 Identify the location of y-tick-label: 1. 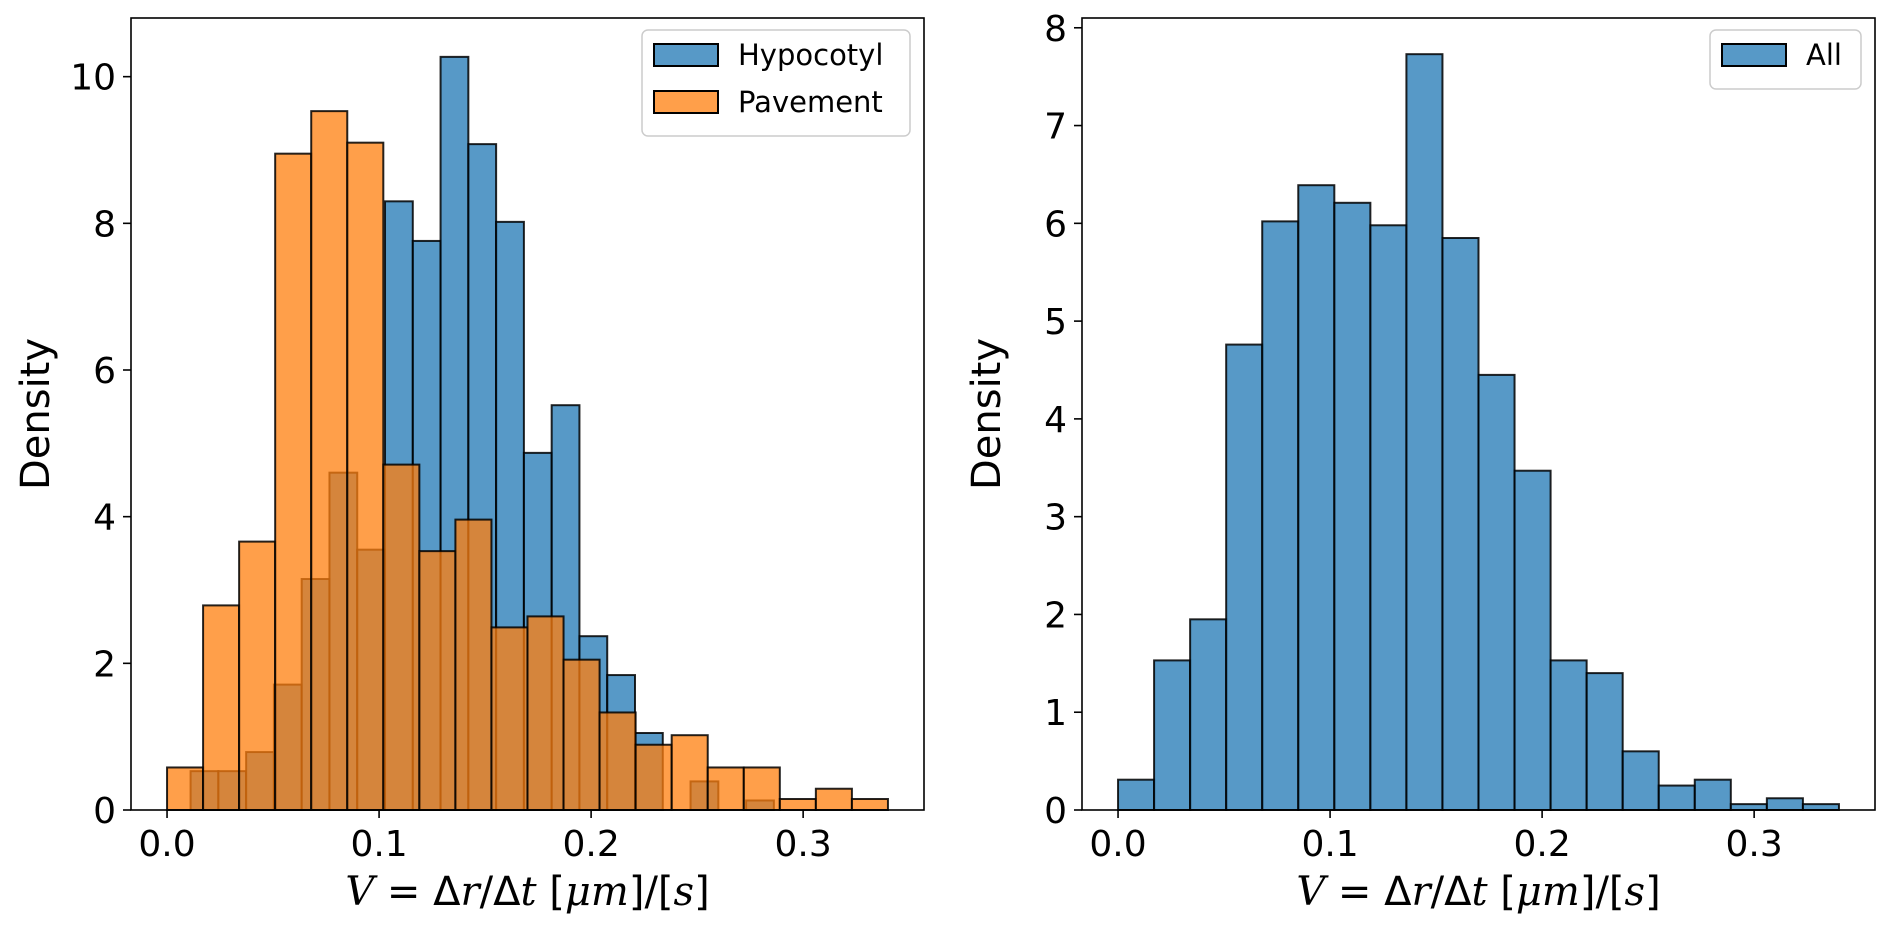
(1055, 713).